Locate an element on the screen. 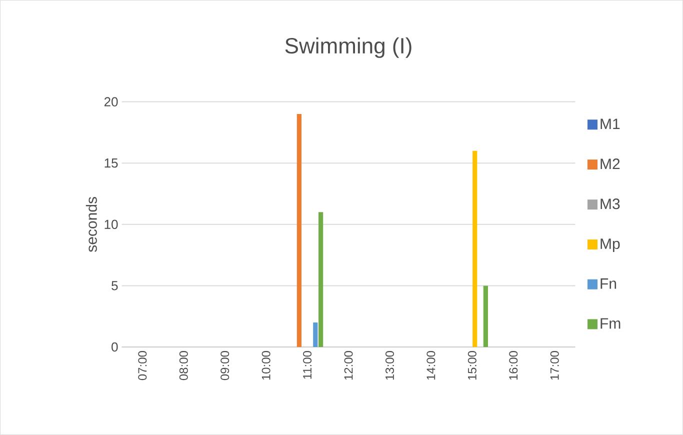 The height and width of the screenshot is (435, 683). x-tick-label: 17:00 is located at coordinates (554, 365).